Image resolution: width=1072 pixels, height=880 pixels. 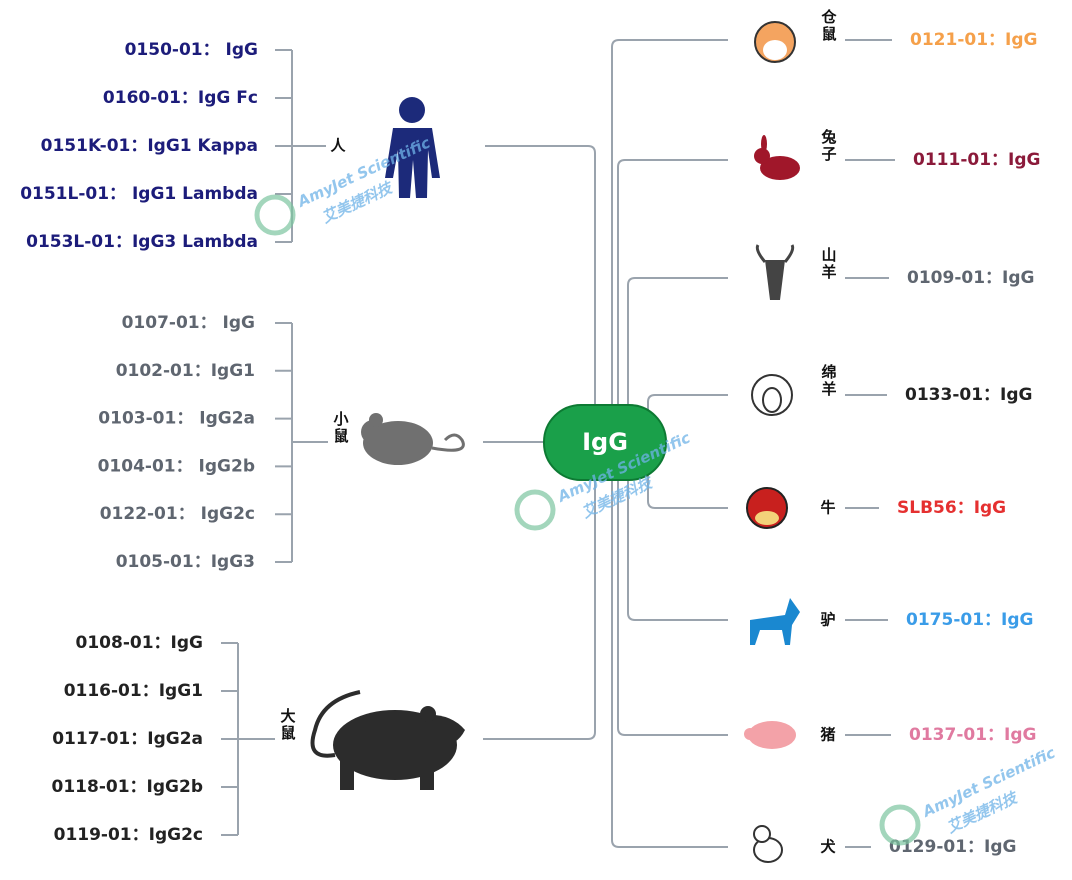 I want to click on dog-icon, so click(x=768, y=844).